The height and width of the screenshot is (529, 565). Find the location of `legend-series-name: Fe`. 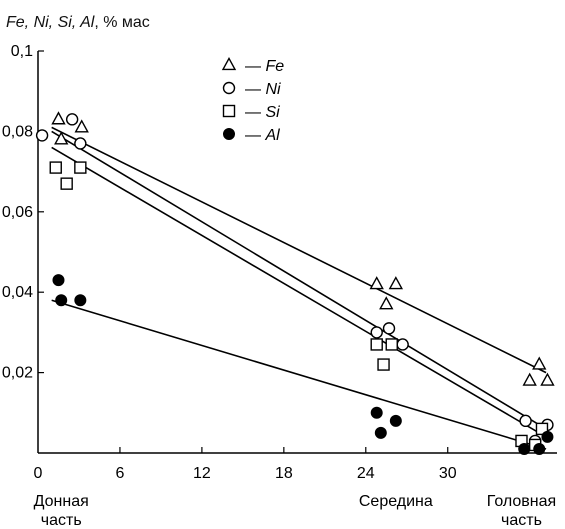

legend-series-name: Fe is located at coordinates (274, 66).